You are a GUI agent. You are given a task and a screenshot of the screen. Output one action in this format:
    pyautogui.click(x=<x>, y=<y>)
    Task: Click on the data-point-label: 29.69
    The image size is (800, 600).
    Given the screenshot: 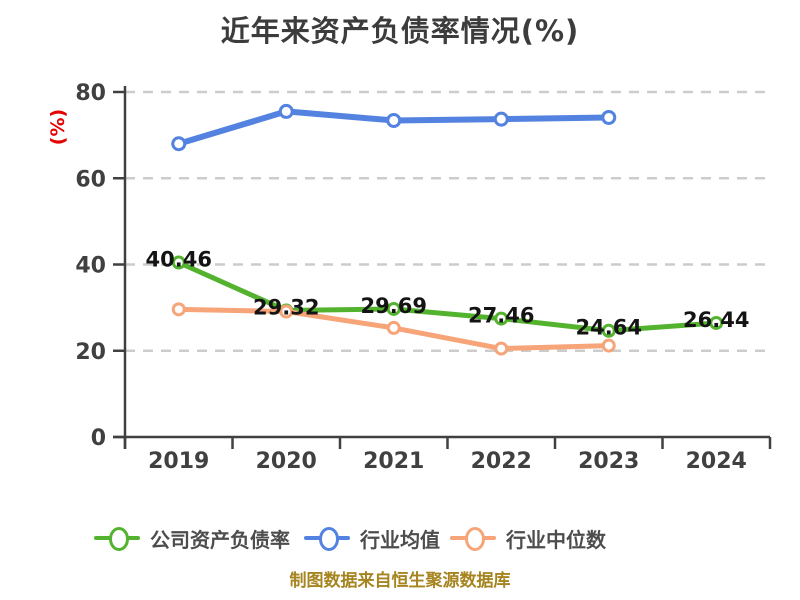 What is the action you would take?
    pyautogui.click(x=394, y=306)
    